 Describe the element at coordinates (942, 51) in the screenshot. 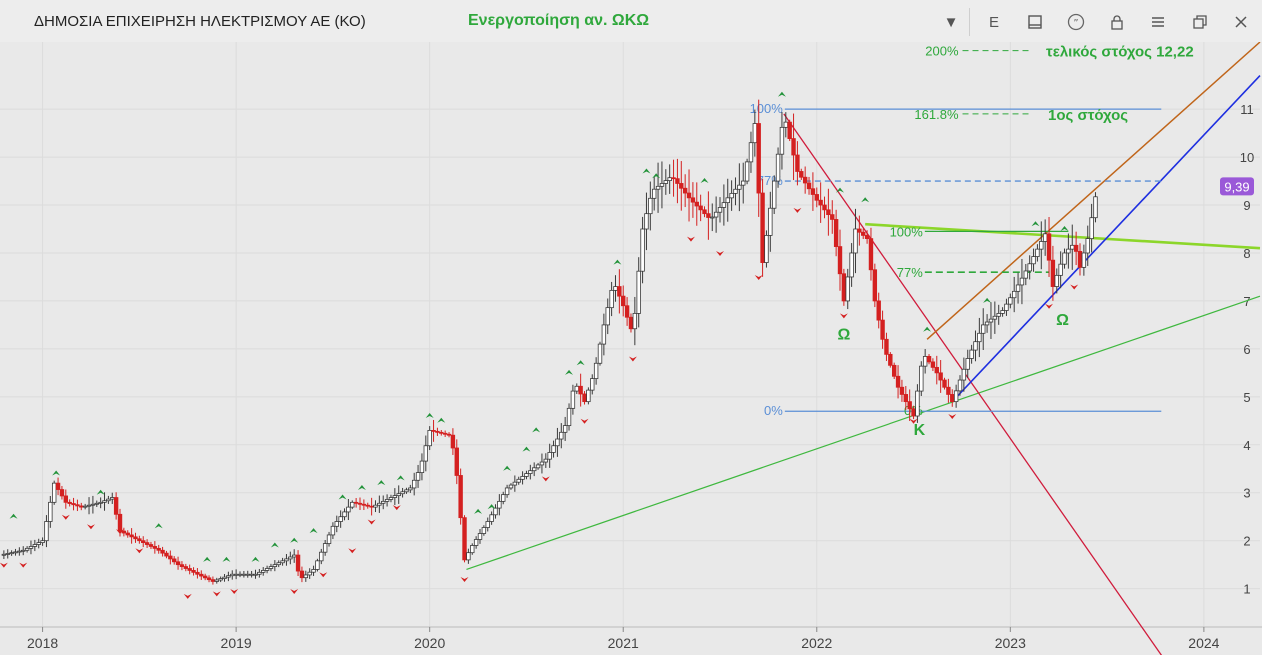

I see `fib-ext-label: 200%` at that location.